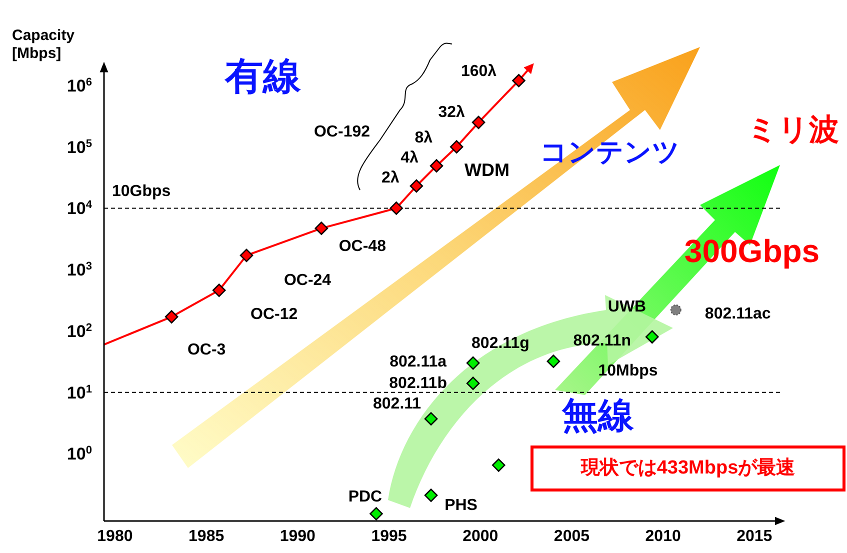 Image resolution: width=847 pixels, height=553 pixels. What do you see at coordinates (391, 178) in the screenshot?
I see `annotation: 2λ` at bounding box center [391, 178].